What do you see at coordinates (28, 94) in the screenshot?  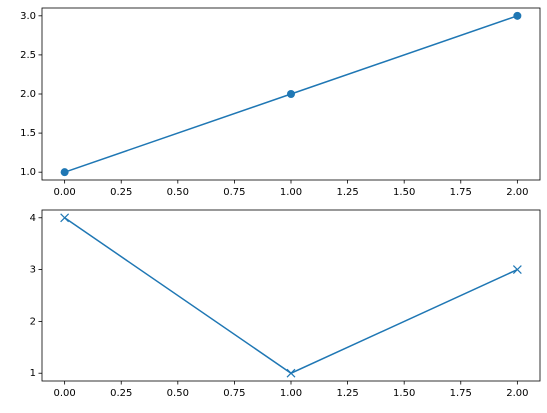 I see `y-tick-label: 2.0` at bounding box center [28, 94].